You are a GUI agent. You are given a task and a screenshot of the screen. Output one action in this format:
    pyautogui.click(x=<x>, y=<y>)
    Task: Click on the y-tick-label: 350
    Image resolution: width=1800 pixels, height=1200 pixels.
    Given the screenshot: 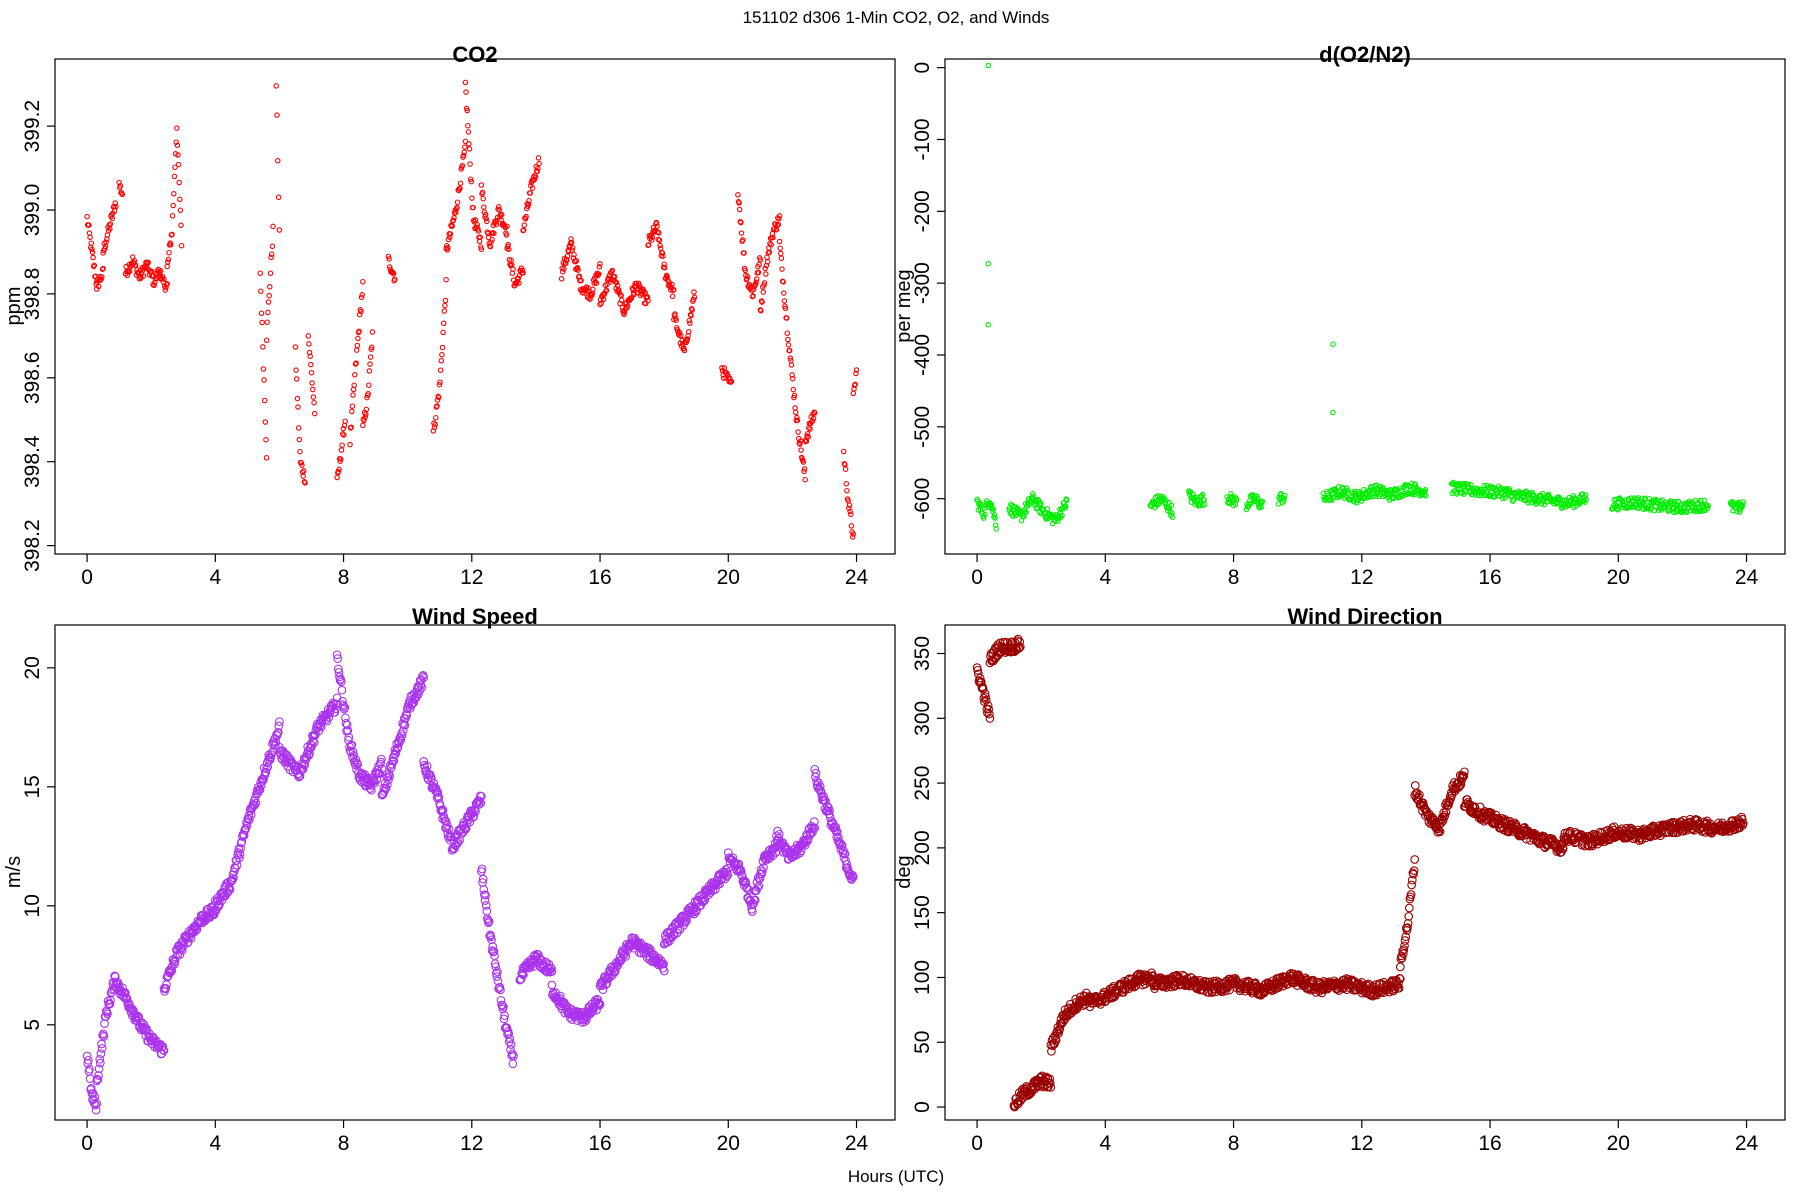 What is the action you would take?
    pyautogui.click(x=922, y=653)
    